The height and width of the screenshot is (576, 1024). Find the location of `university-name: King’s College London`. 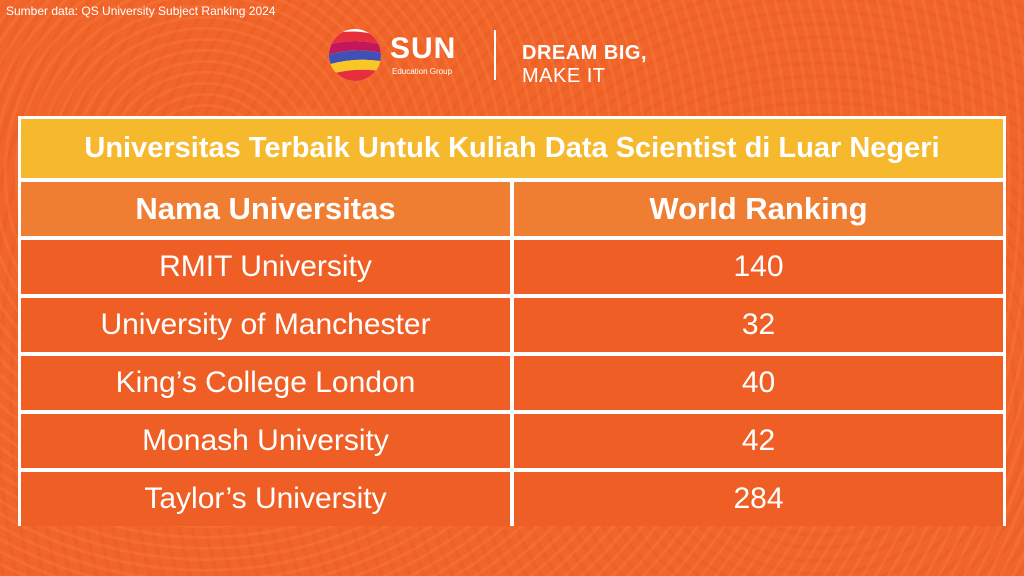

university-name: King’s College London is located at coordinates (265, 383).